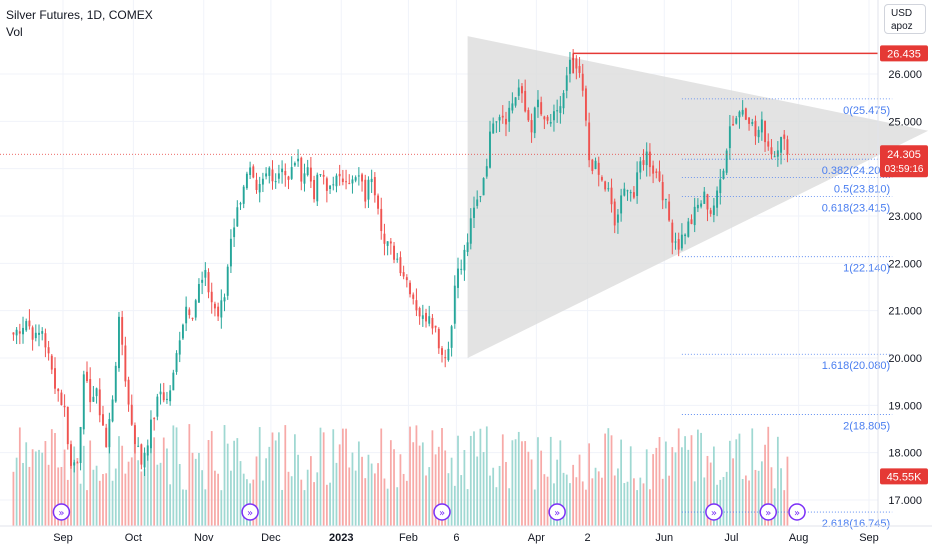 Image resolution: width=932 pixels, height=550 pixels. I want to click on currency-unit-button: USD apoz, so click(905, 19).